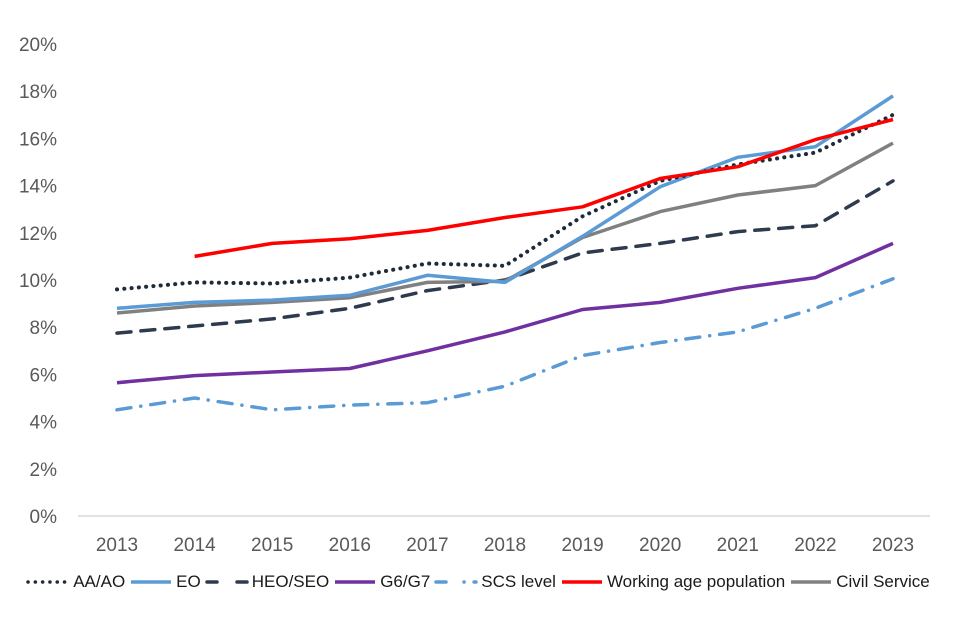  I want to click on x-tick-label: 2021, so click(738, 545).